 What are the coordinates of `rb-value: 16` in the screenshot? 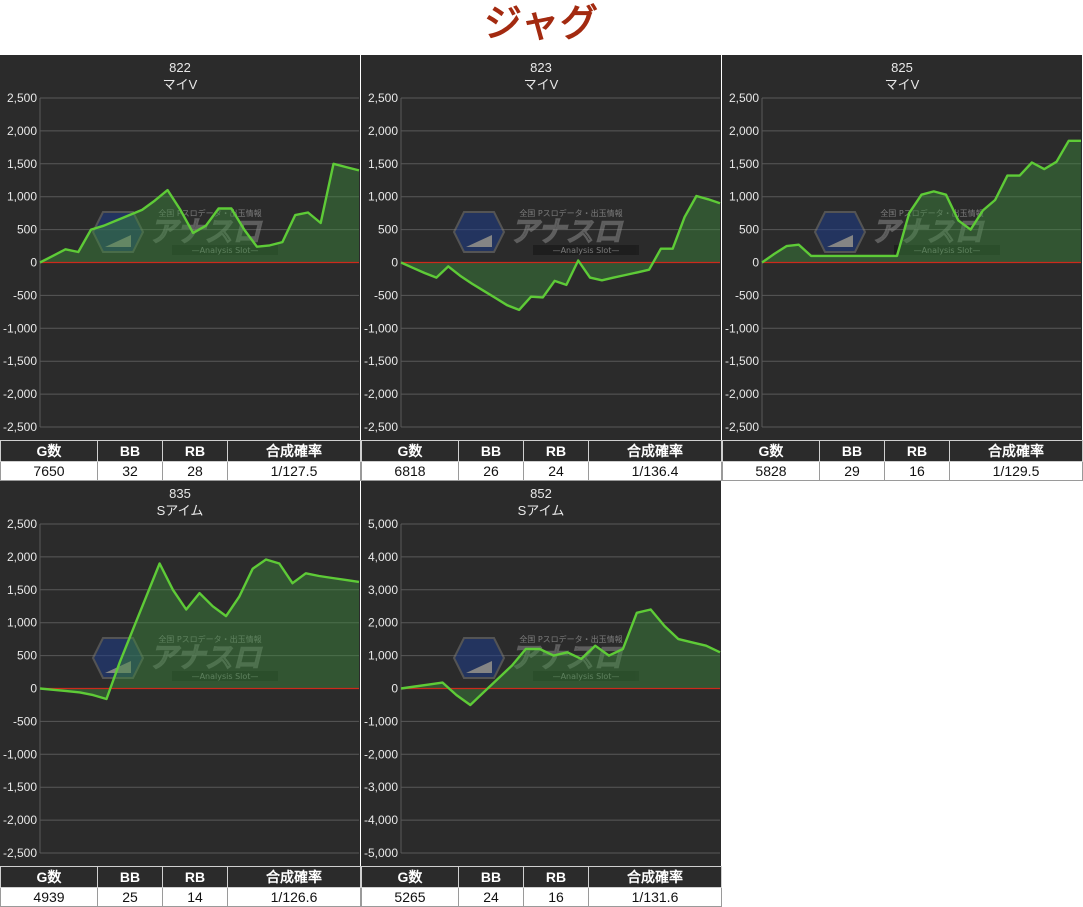 It's located at (556, 897).